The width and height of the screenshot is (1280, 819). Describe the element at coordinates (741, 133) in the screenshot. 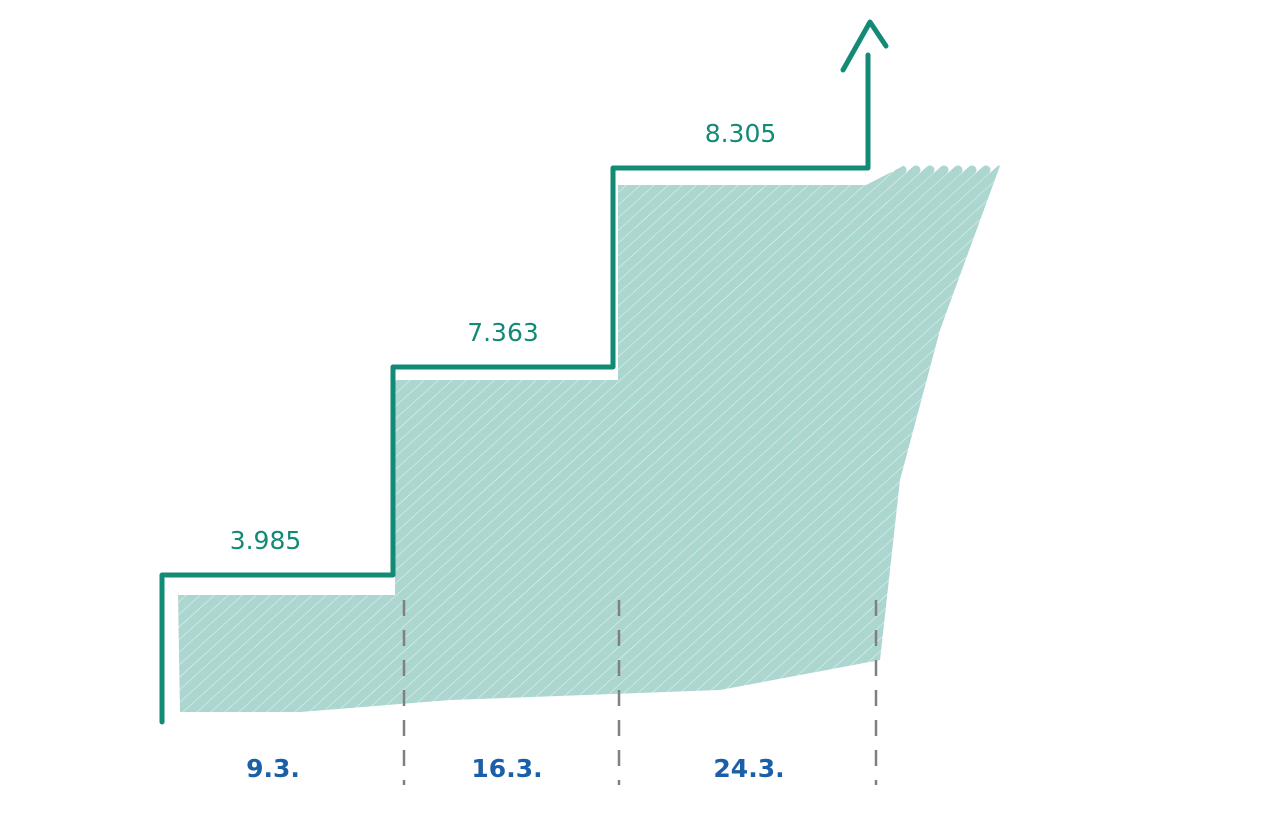

I see `value-label: 8.305` at that location.